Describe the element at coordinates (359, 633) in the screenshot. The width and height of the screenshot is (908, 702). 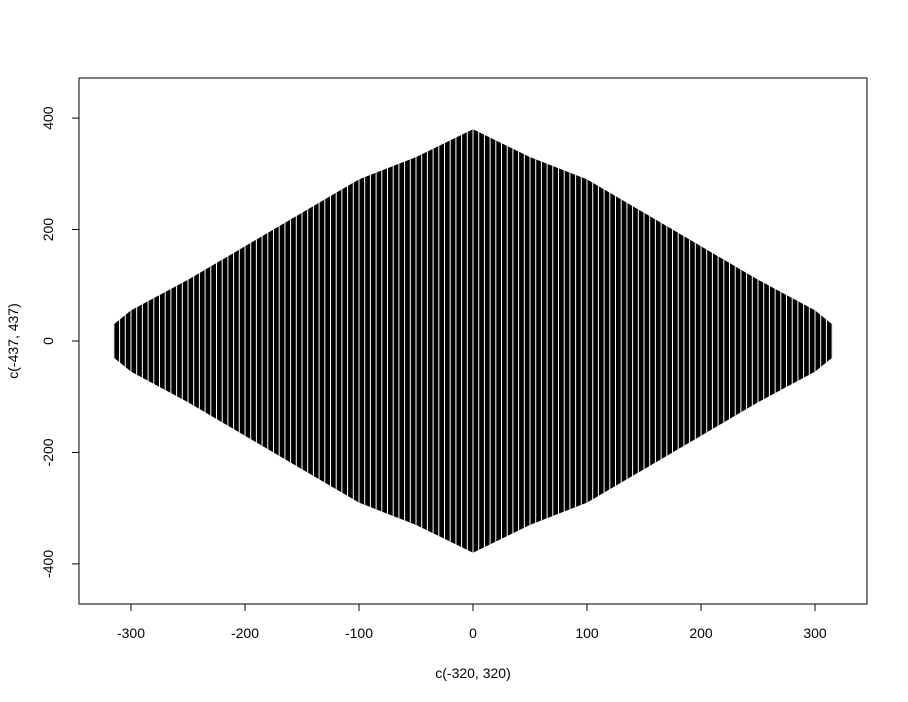
I see `x-tick-label: -100` at that location.